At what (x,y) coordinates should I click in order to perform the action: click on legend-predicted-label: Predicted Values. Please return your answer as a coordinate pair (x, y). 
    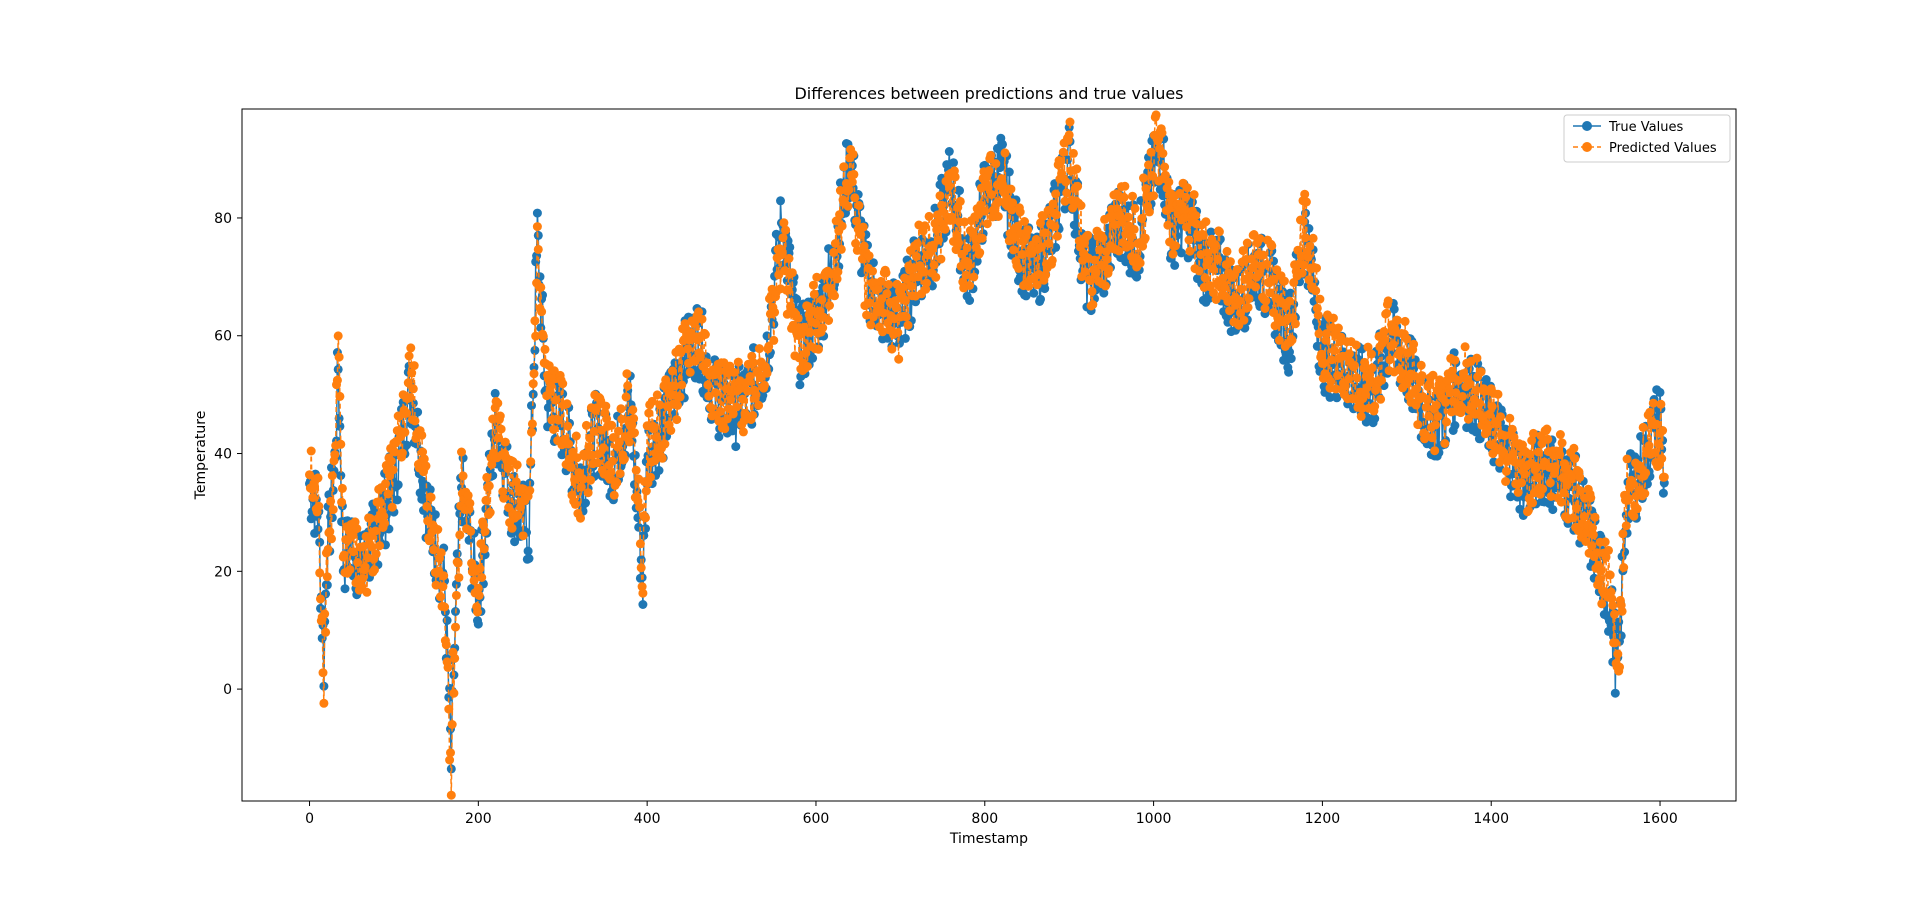
    Looking at the image, I should click on (1663, 148).